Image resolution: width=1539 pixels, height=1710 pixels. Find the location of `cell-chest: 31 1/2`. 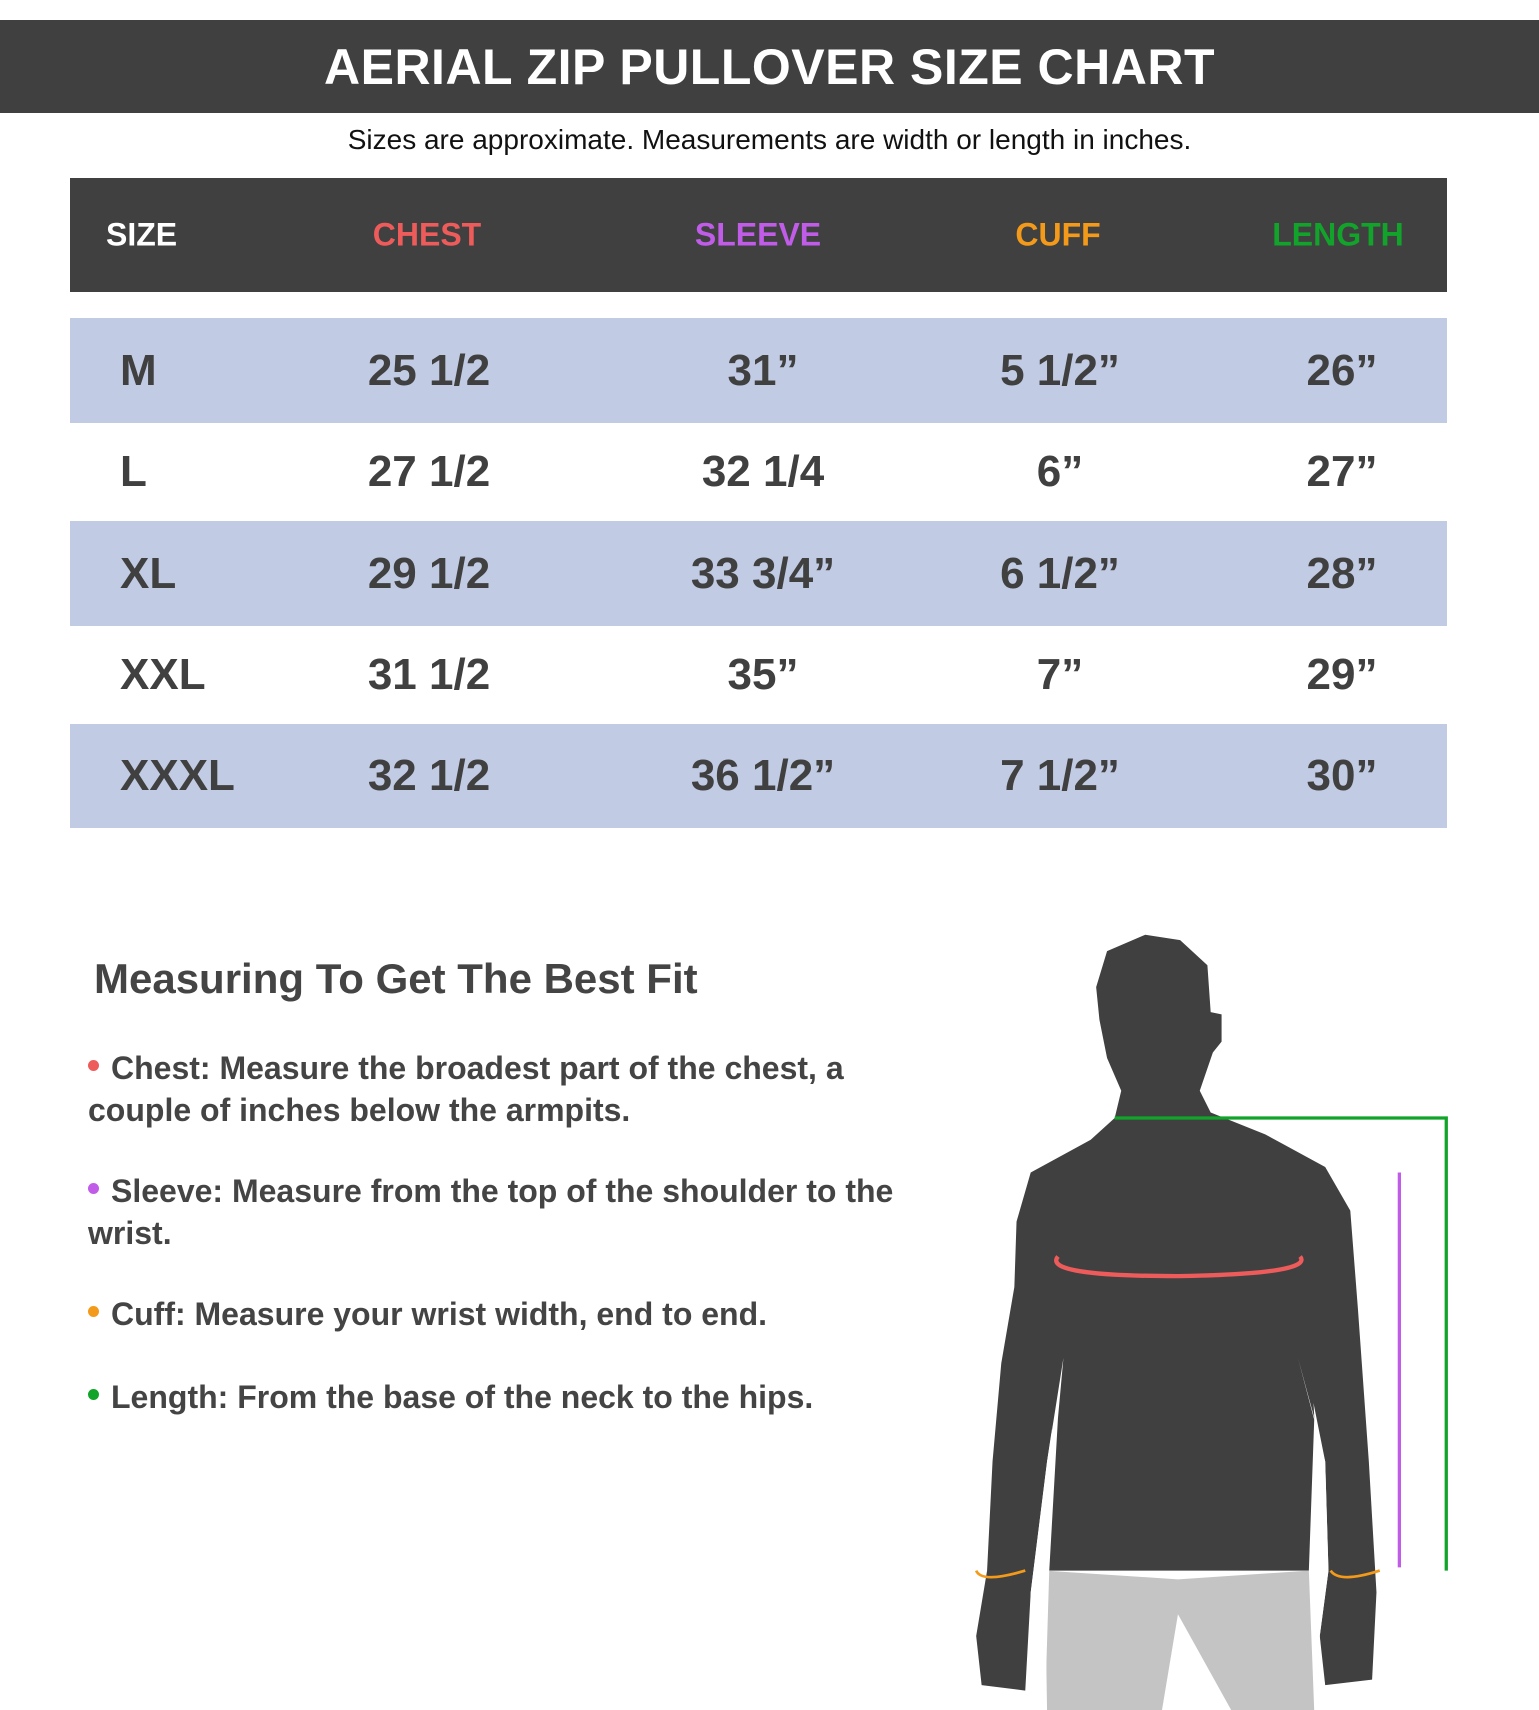

cell-chest: 31 1/2 is located at coordinates (429, 674).